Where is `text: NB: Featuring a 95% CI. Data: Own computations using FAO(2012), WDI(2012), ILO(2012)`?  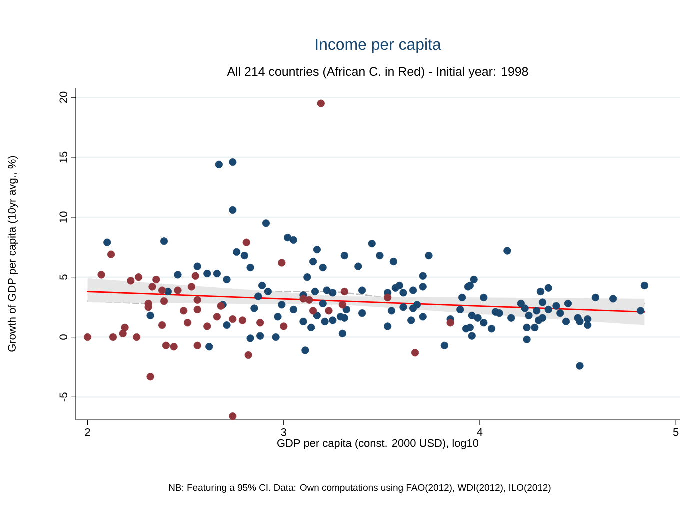
text: NB: Featuring a 95% CI. Data: Own computations using FAO(2012), WDI(2012), ILO(2012) is located at coordinates (360, 488).